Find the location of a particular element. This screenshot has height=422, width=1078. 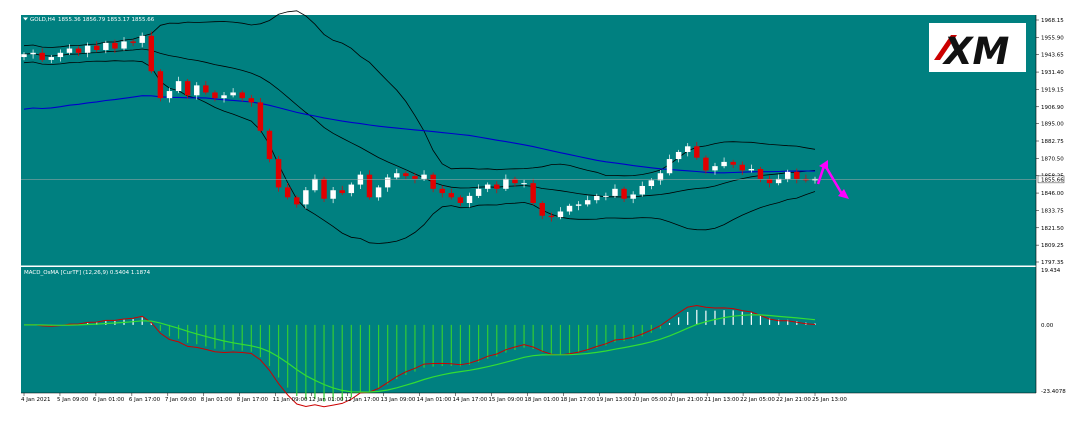

price-tick-label: 1968.15 is located at coordinates (1052, 21).